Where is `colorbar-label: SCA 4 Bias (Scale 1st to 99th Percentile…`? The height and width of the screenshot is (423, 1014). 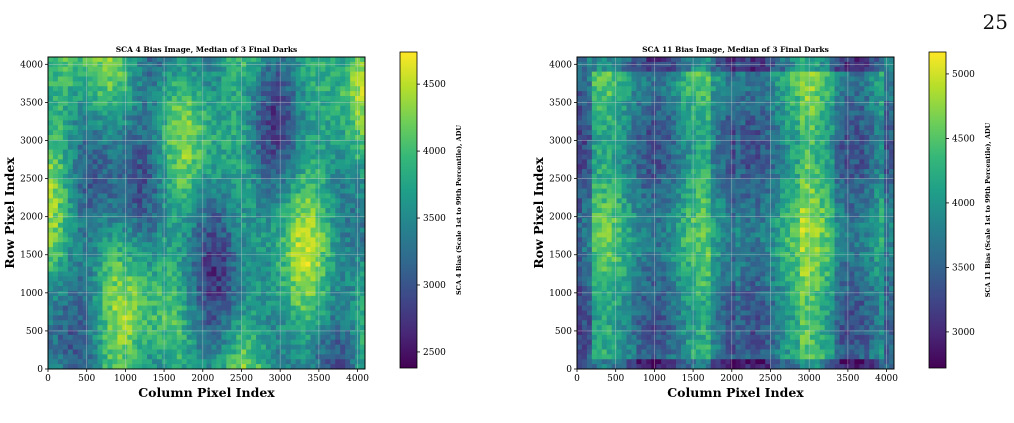 colorbar-label: SCA 4 Bias (Scale 1st to 99th Percentile… is located at coordinates (459, 210).